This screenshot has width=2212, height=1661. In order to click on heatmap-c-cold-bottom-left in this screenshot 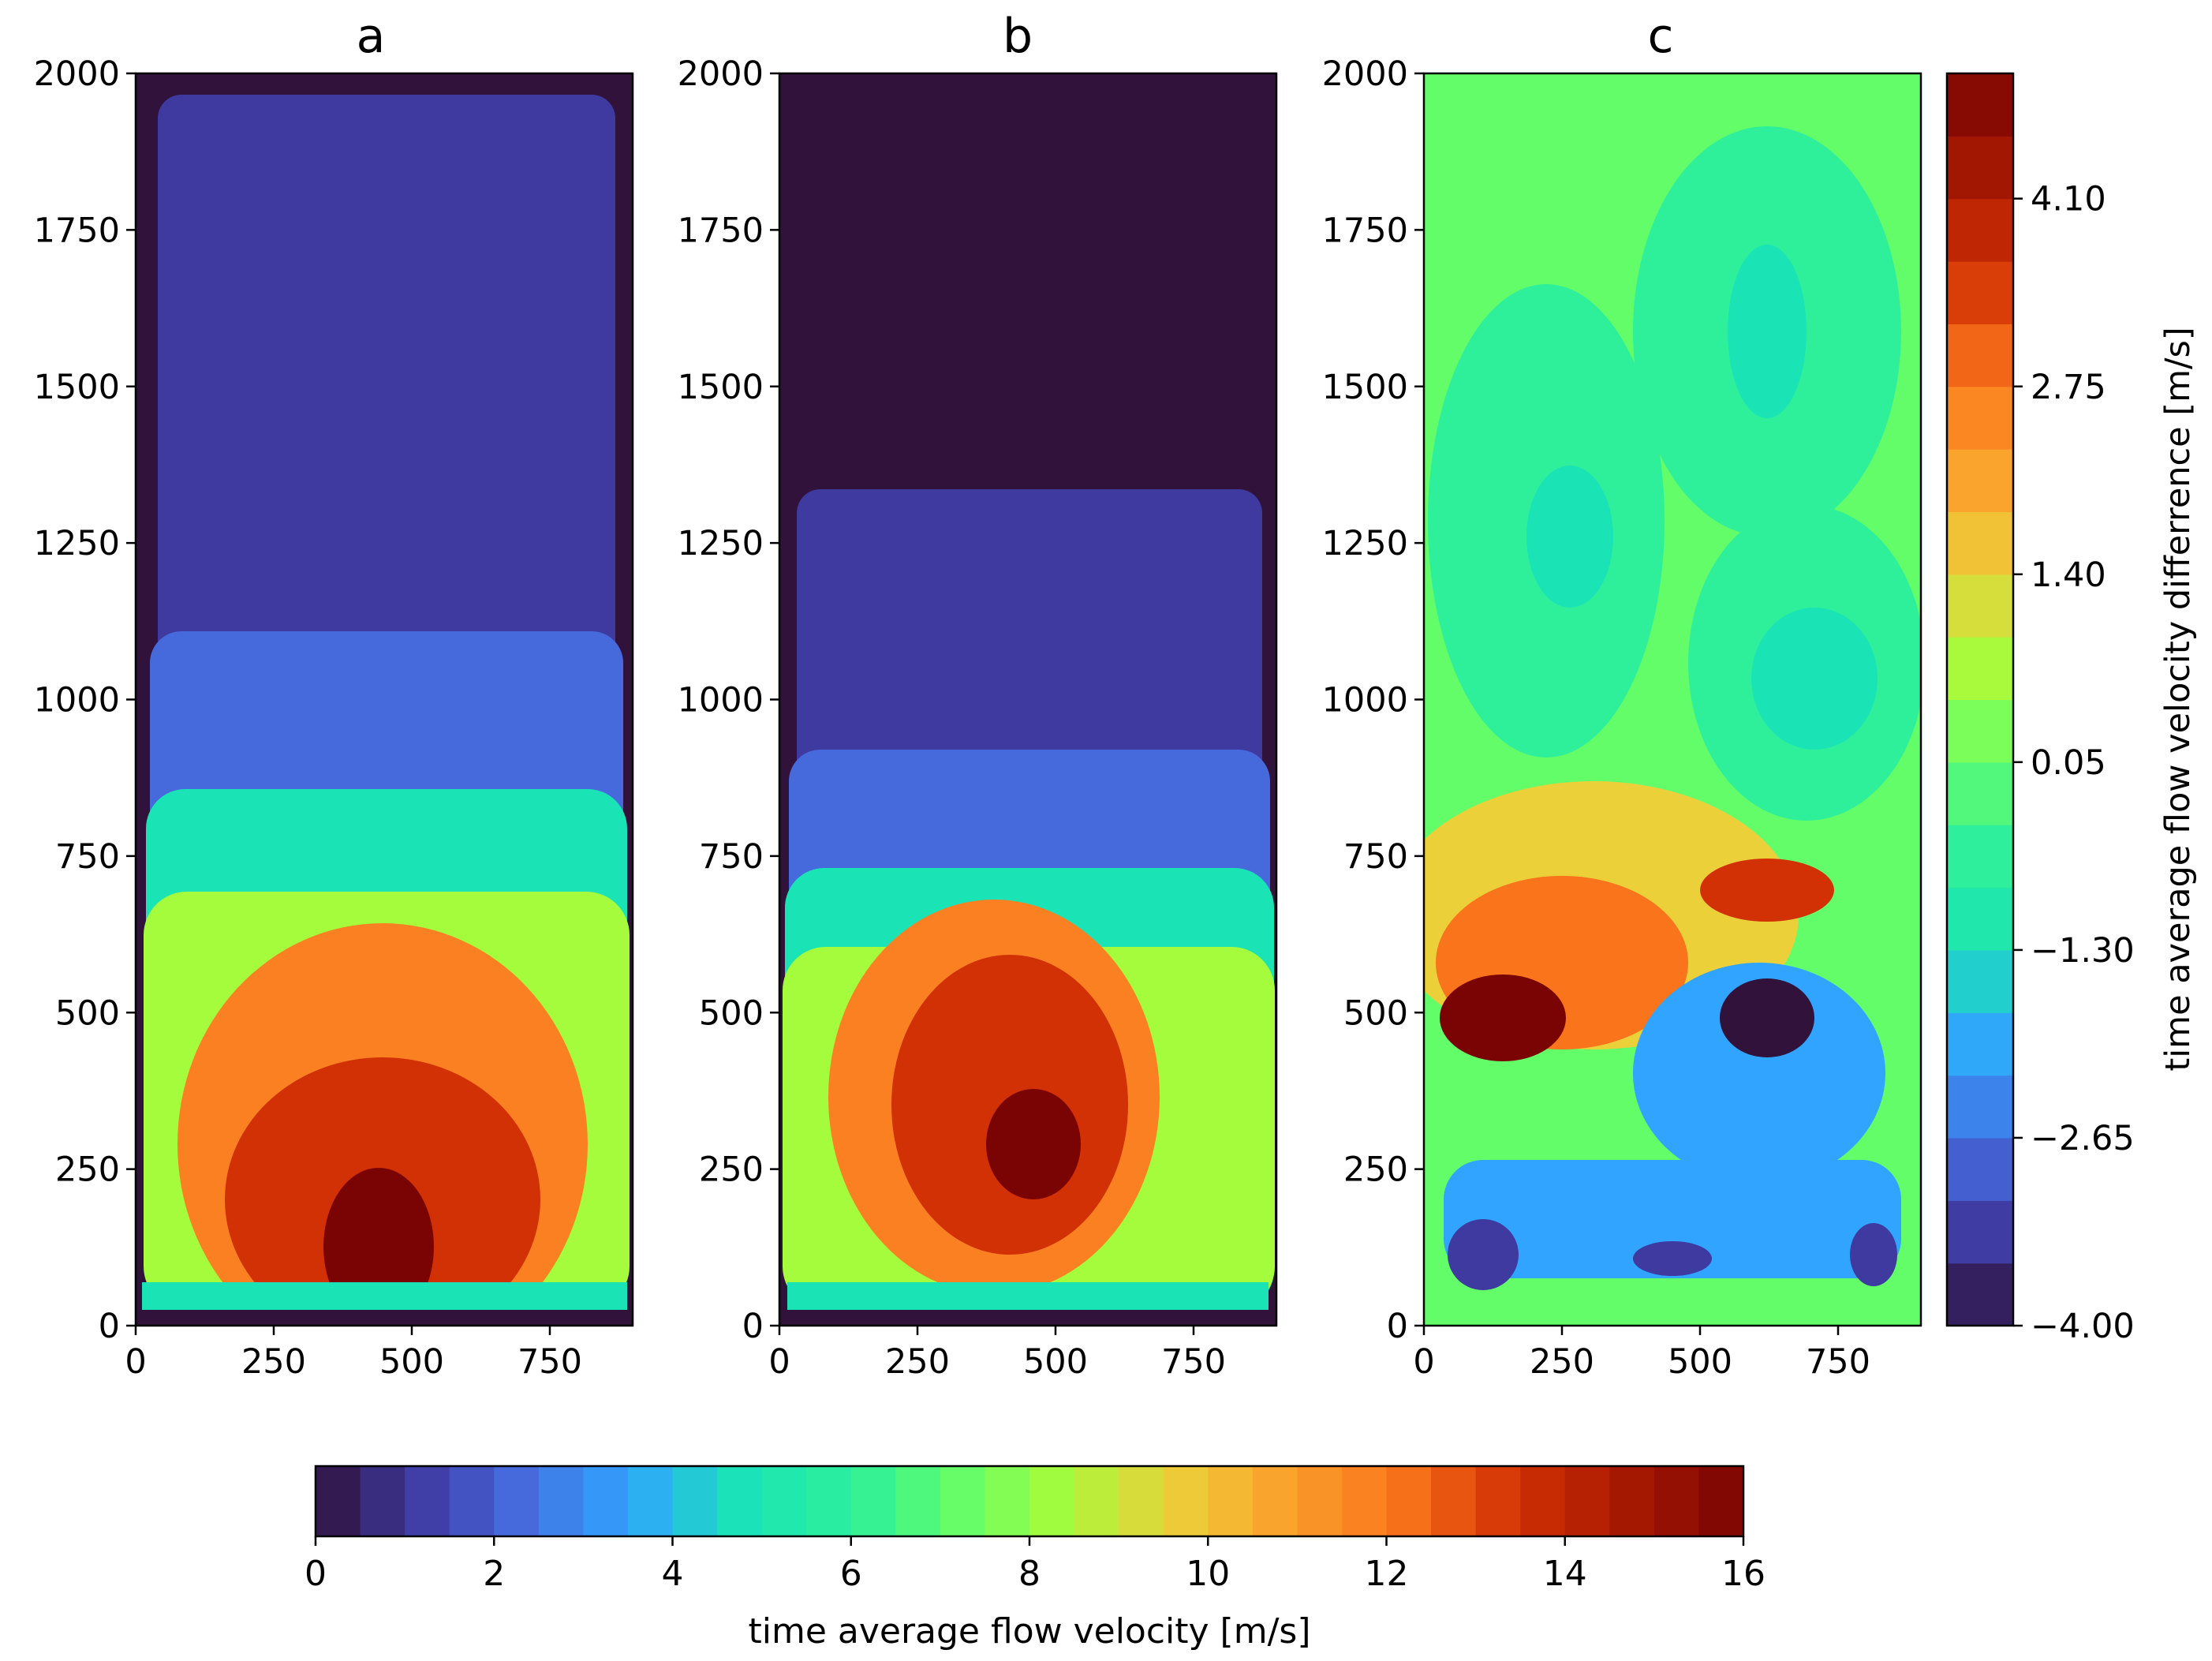, I will do `click(1483, 1255)`.